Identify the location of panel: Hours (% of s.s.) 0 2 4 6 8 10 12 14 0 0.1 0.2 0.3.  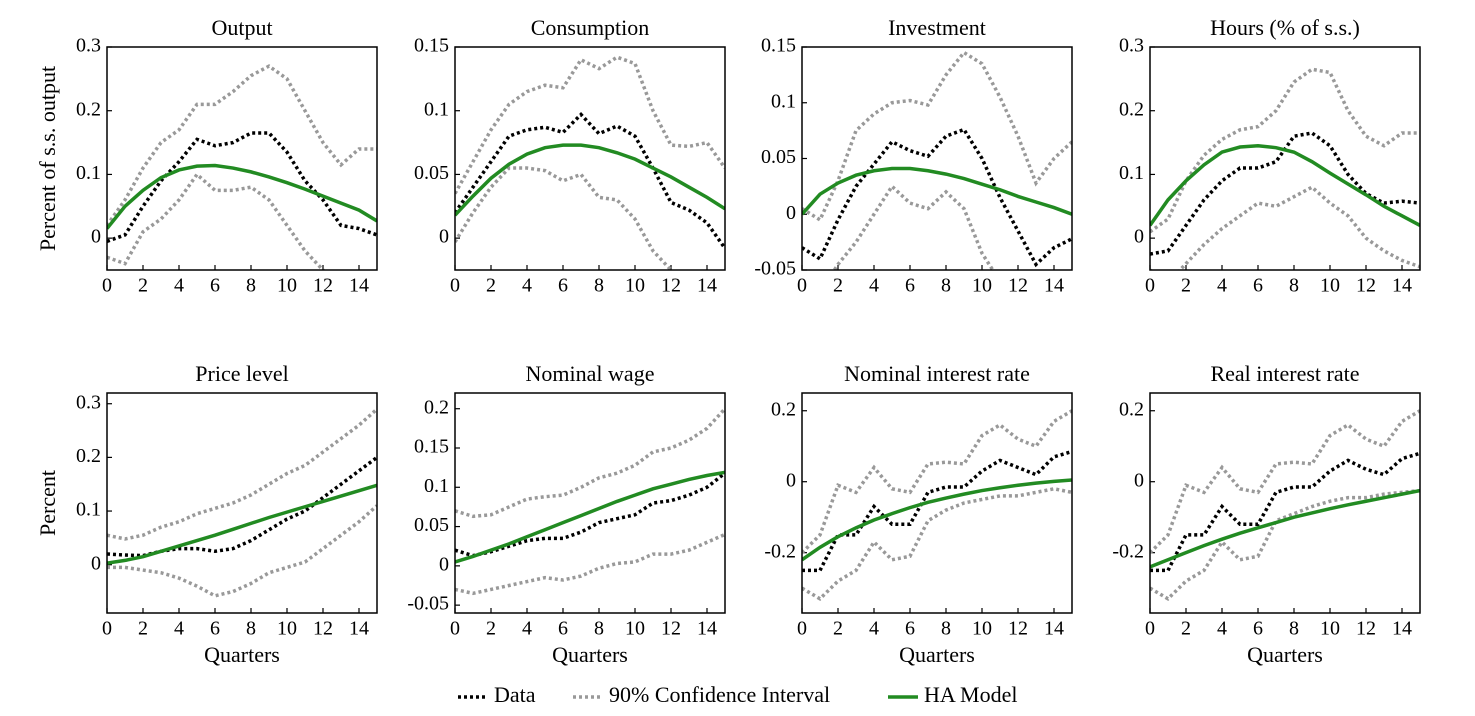
(1270, 156).